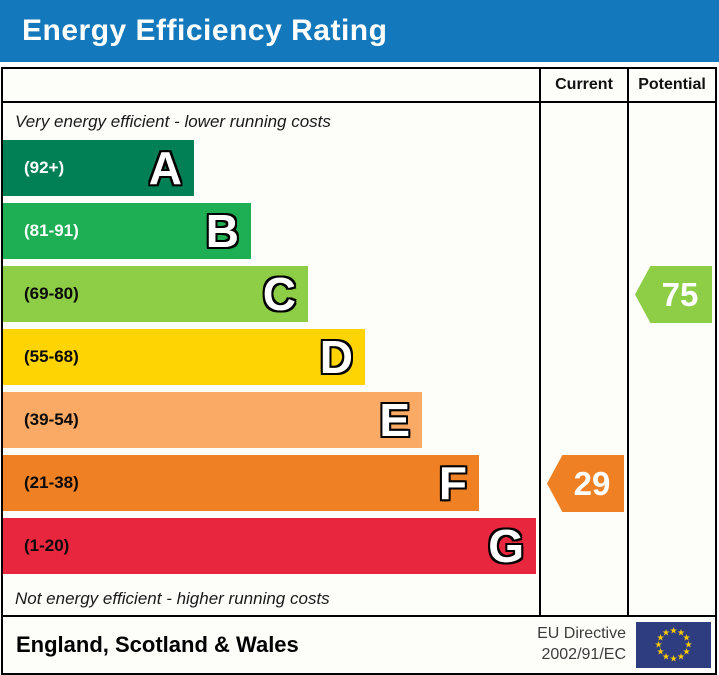 The image size is (719, 675). Describe the element at coordinates (585, 359) in the screenshot. I see `current-column: 29` at that location.